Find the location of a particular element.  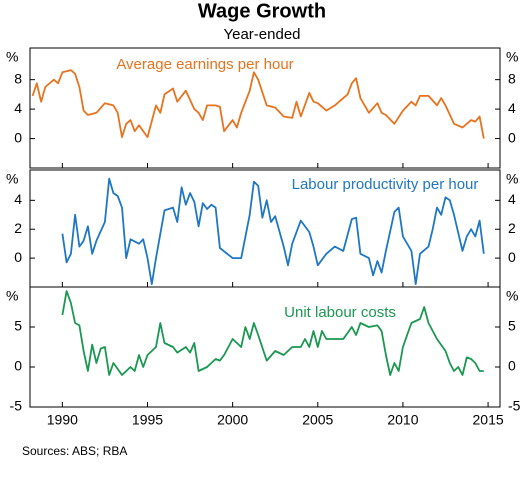

y2-tick-label: 2 is located at coordinates (512, 228).